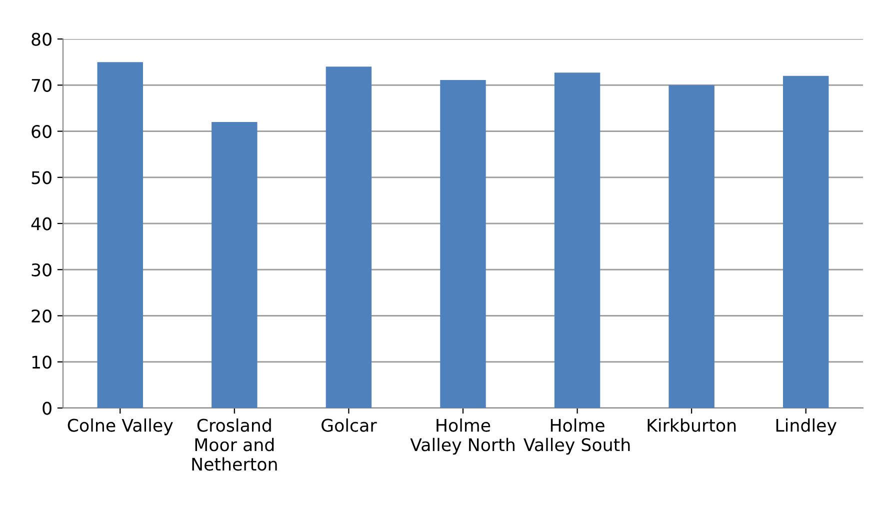 This screenshot has height=520, width=878. I want to click on x-tick-label: Colne Valley, so click(120, 427).